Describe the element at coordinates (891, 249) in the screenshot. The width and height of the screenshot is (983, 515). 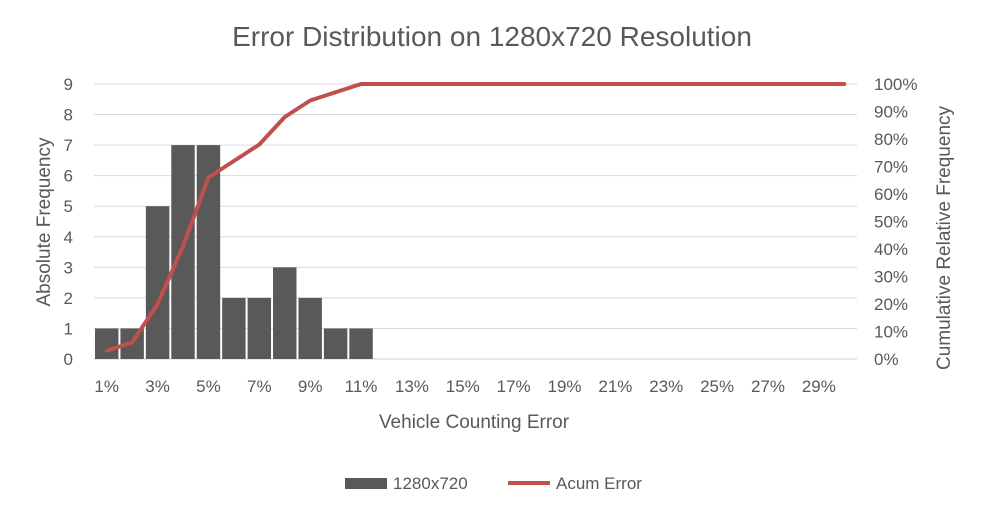
I see `y2-tick-label: 40%` at that location.